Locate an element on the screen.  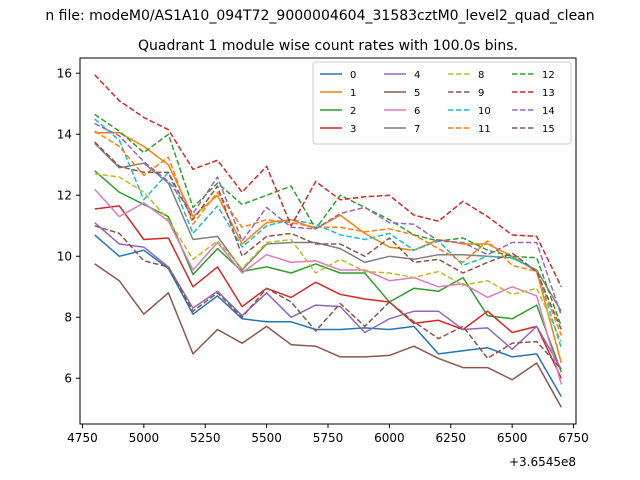
legend-label-1: 1 is located at coordinates (353, 93).